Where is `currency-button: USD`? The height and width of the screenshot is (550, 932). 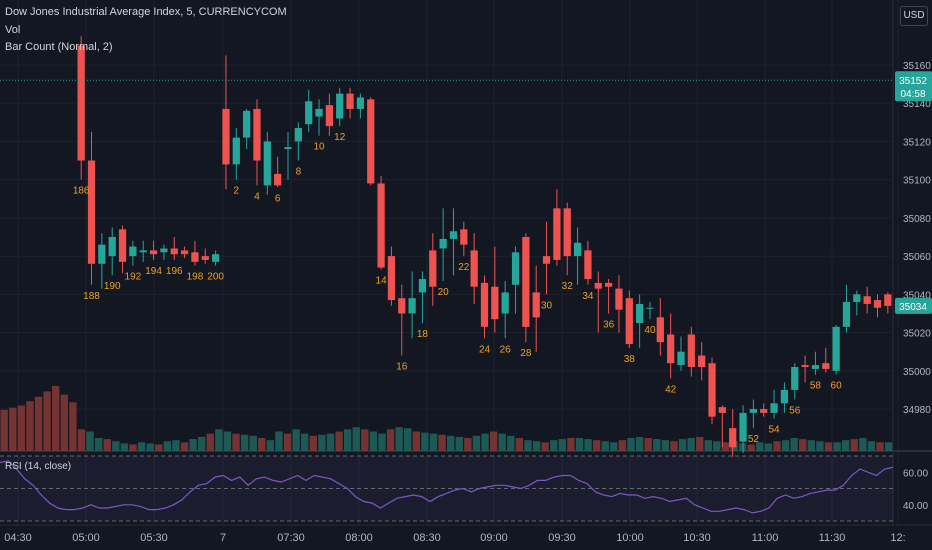
currency-button: USD is located at coordinates (914, 16).